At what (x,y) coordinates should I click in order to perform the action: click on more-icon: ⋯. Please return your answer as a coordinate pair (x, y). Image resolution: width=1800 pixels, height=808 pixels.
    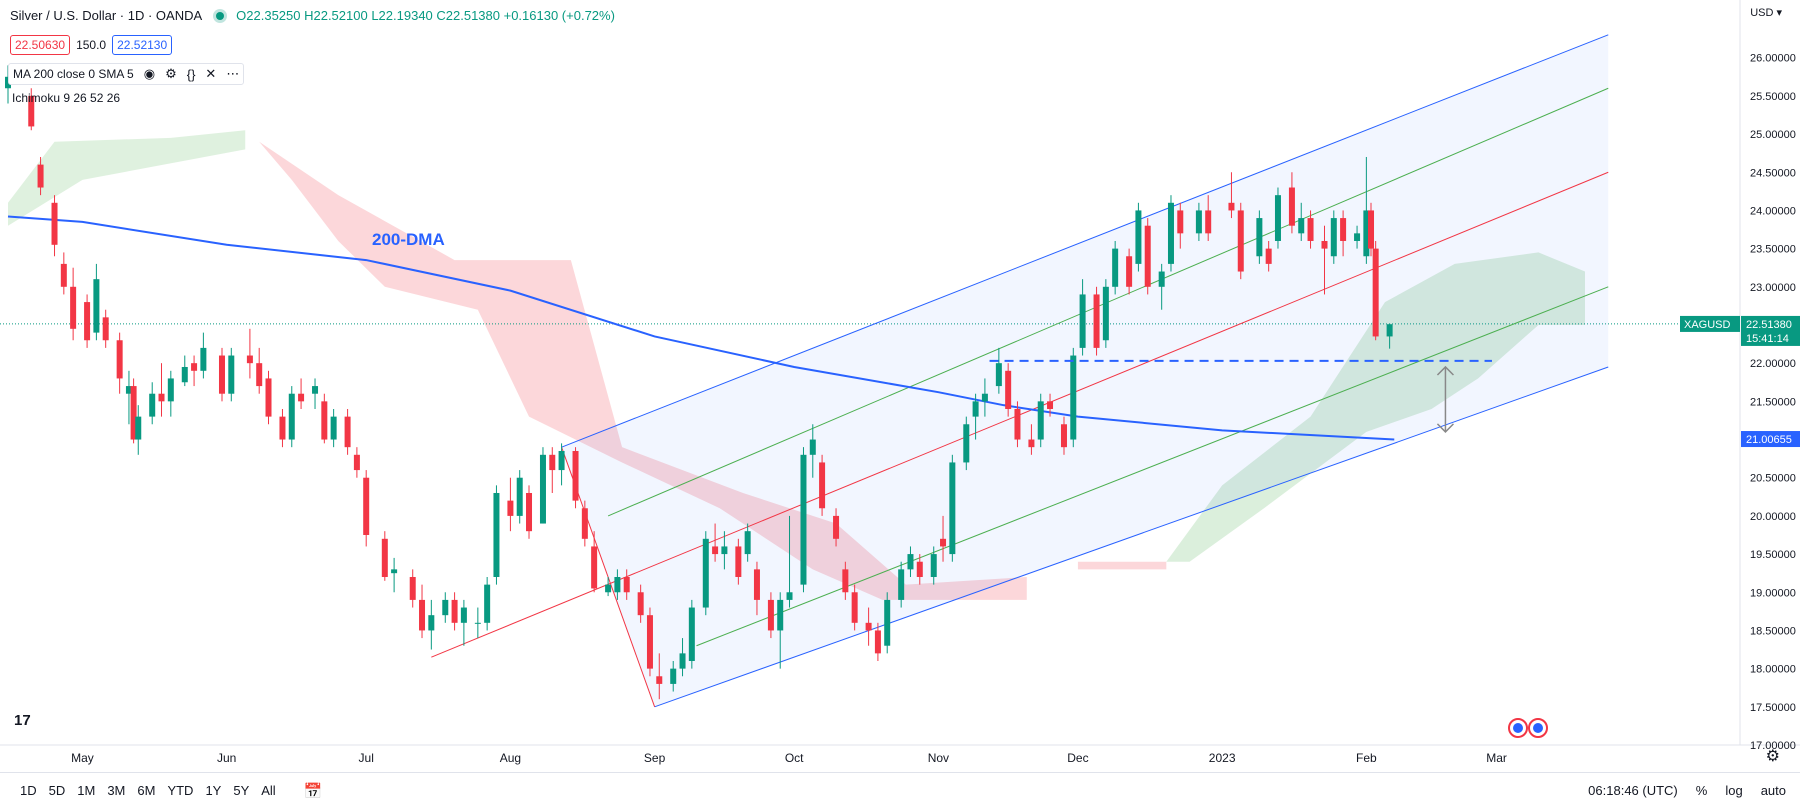
    Looking at the image, I should click on (233, 73).